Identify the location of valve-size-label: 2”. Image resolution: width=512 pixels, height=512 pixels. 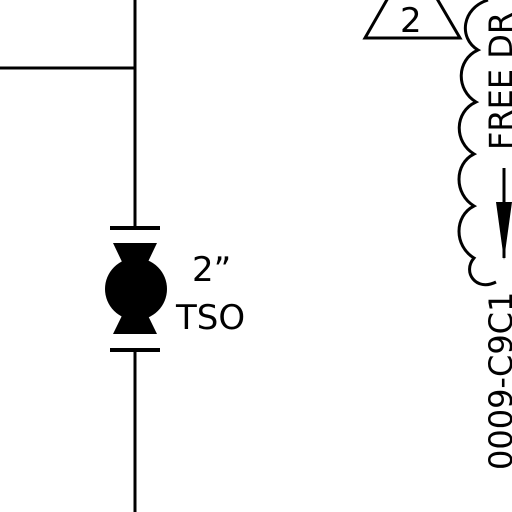
(211, 270).